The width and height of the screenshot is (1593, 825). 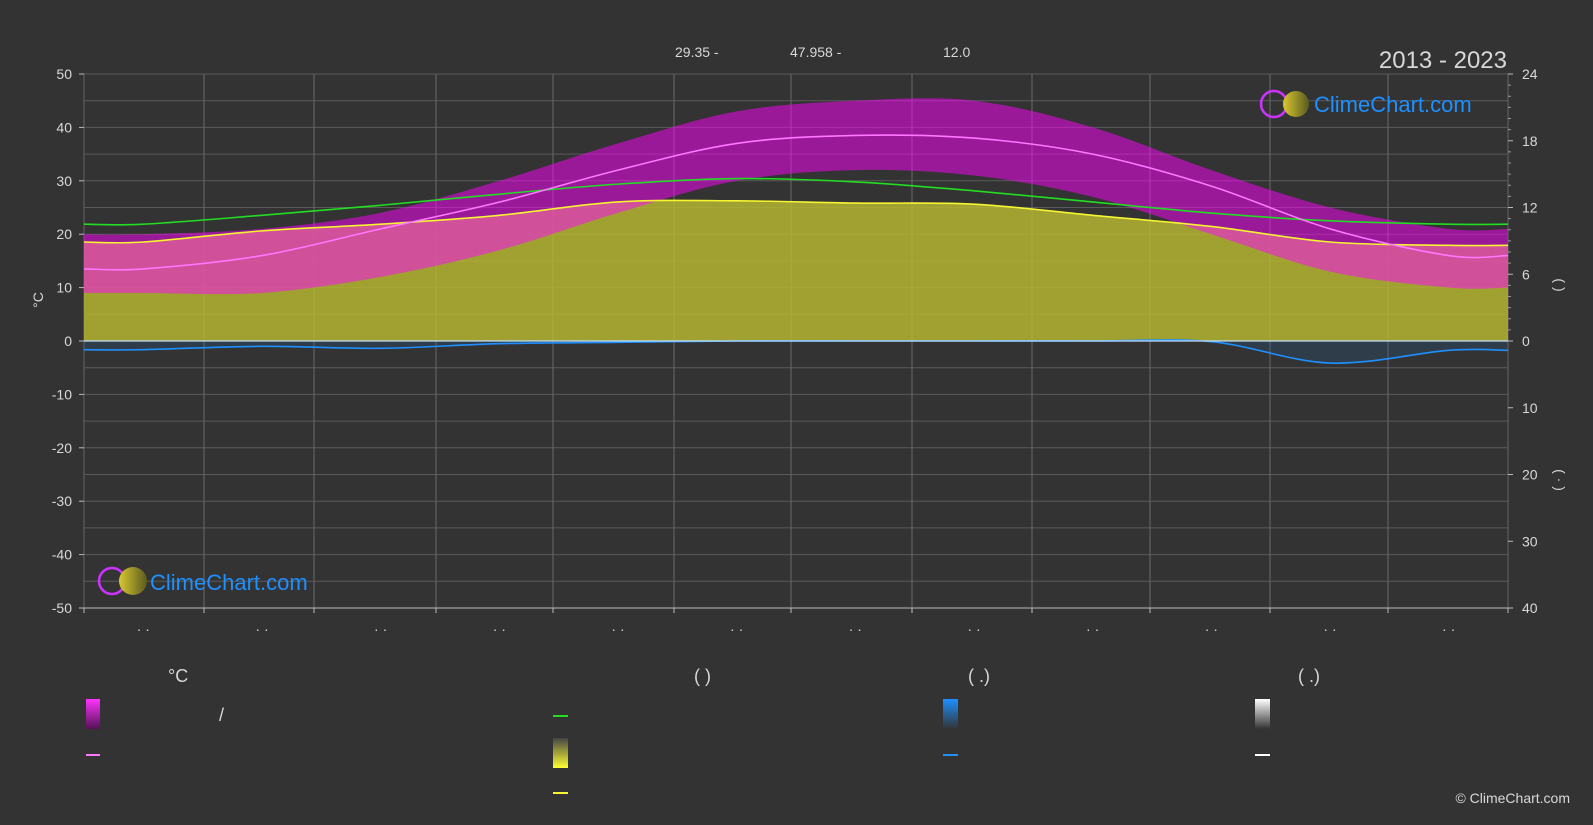 What do you see at coordinates (950, 714) in the screenshot?
I see `legend-rain-swatch` at bounding box center [950, 714].